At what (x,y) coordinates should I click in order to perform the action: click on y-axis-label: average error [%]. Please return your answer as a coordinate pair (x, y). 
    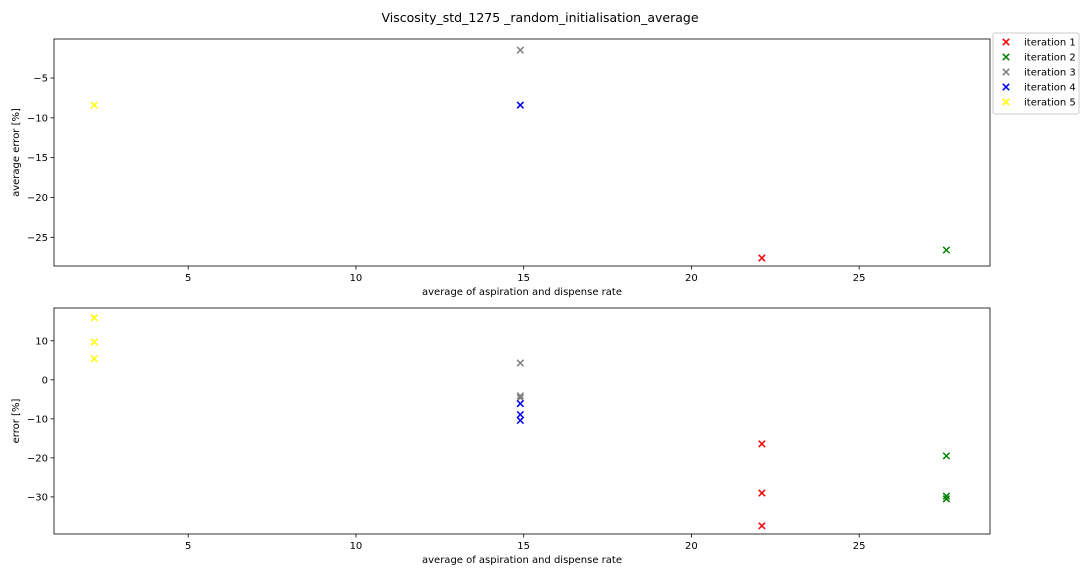
    Looking at the image, I should click on (16, 152).